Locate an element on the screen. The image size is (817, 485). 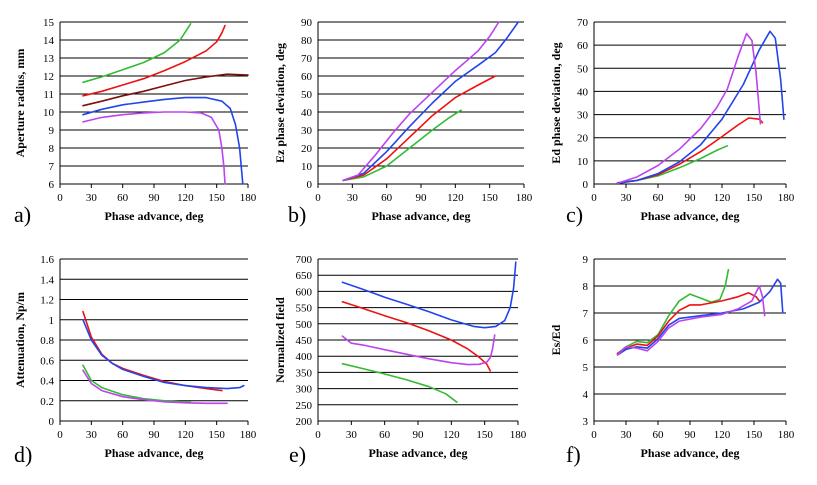
y-tick-label: 4 is located at coordinates (586, 395).